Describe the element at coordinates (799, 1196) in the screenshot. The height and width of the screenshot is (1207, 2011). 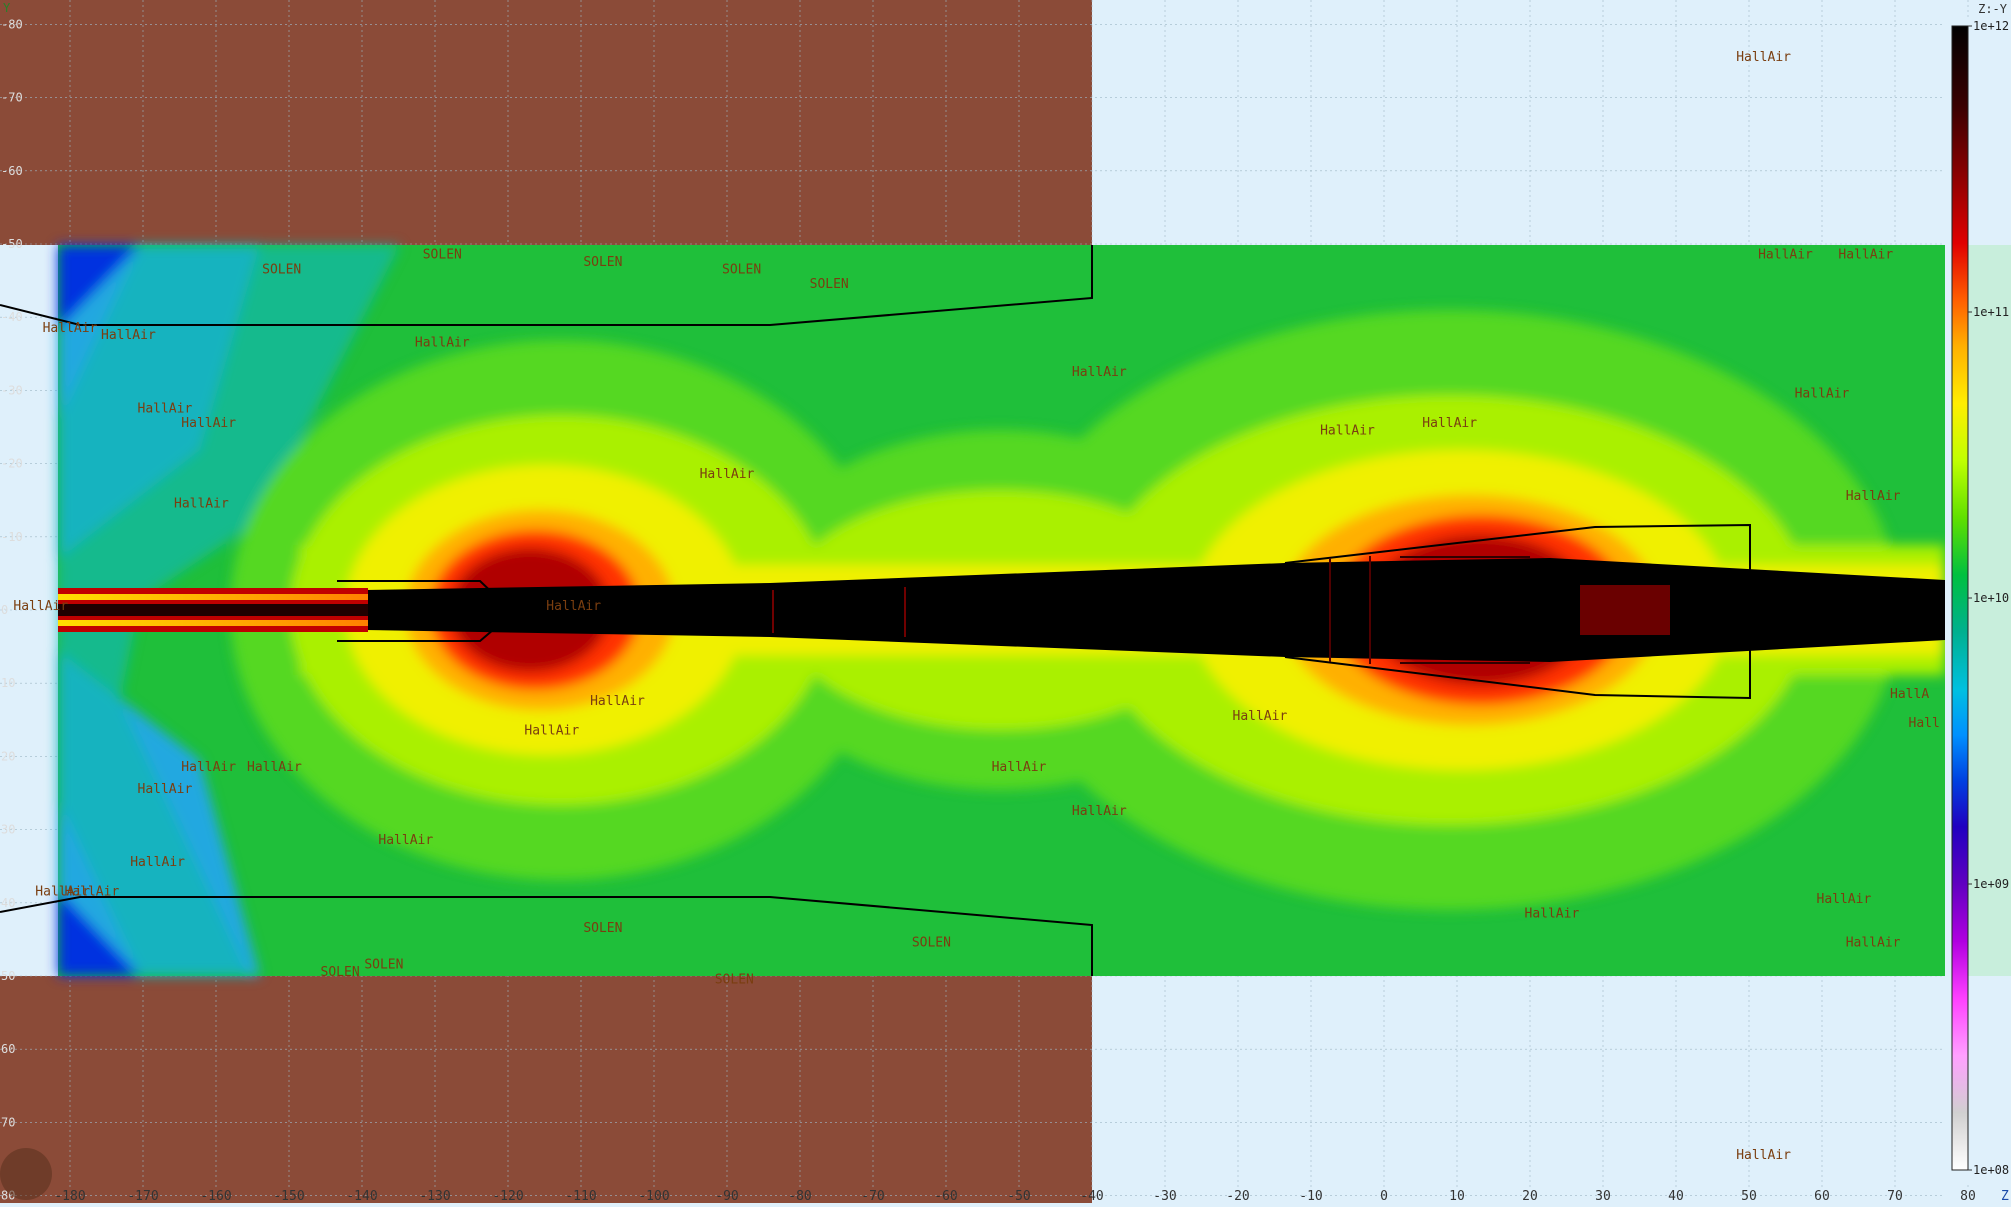
I see `z-tick-label: -80` at that location.